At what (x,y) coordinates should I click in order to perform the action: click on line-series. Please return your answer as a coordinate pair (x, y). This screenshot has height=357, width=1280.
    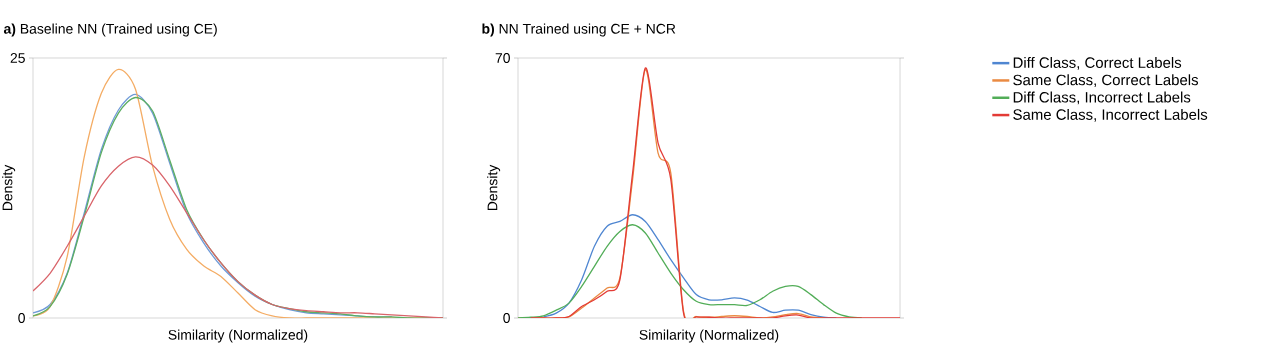
    Looking at the image, I should click on (238, 237).